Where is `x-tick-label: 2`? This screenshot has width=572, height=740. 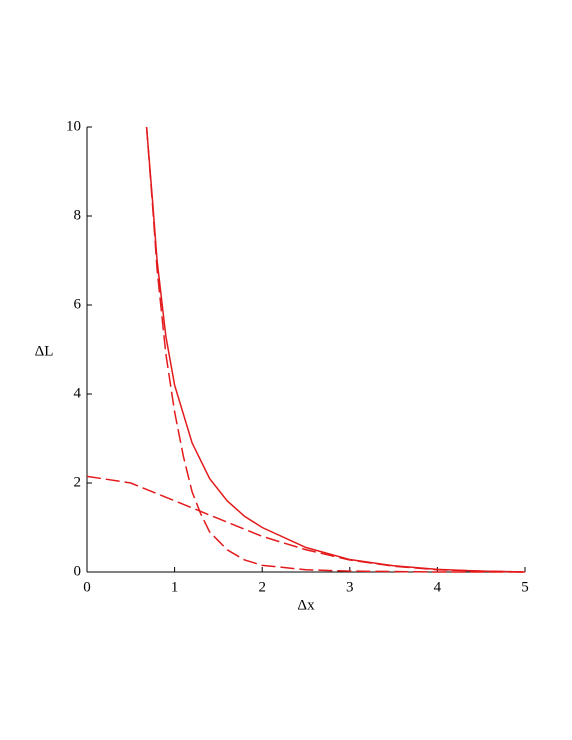 x-tick-label: 2 is located at coordinates (262, 587).